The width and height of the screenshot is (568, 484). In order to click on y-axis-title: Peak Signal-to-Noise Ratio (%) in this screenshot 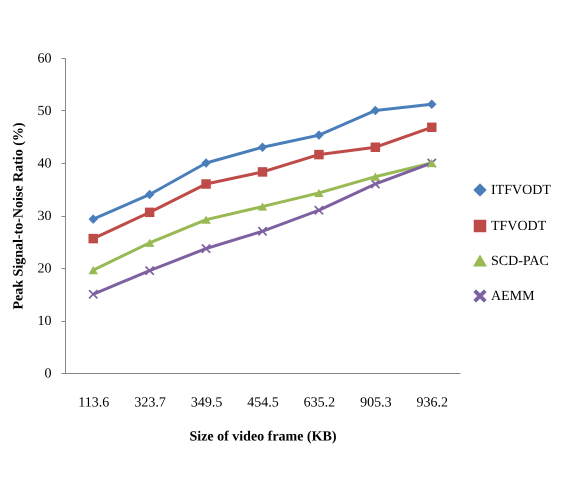, I will do `click(19, 216)`.